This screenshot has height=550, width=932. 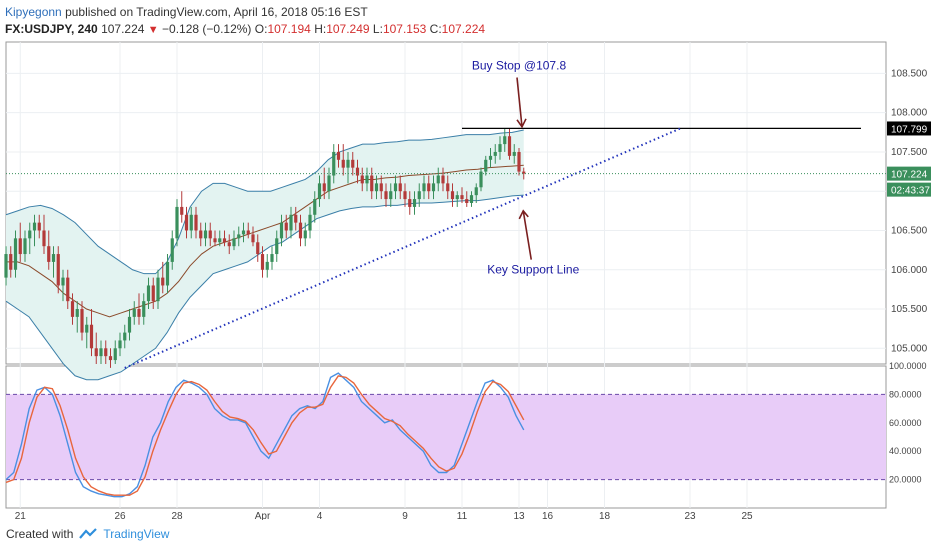 What do you see at coordinates (605, 515) in the screenshot?
I see `x-tick-label: 18` at bounding box center [605, 515].